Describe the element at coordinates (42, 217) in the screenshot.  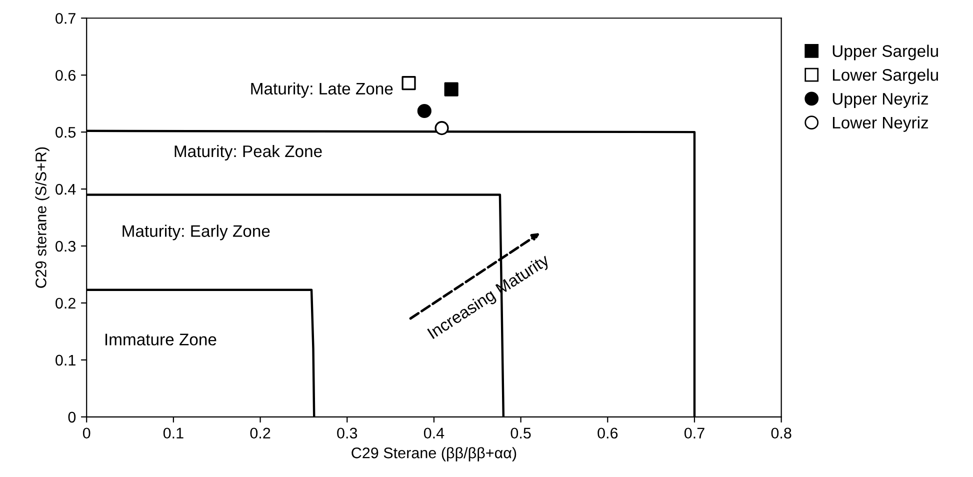
I see `y-axis-title: C29 sterane (S/S+R)` at that location.